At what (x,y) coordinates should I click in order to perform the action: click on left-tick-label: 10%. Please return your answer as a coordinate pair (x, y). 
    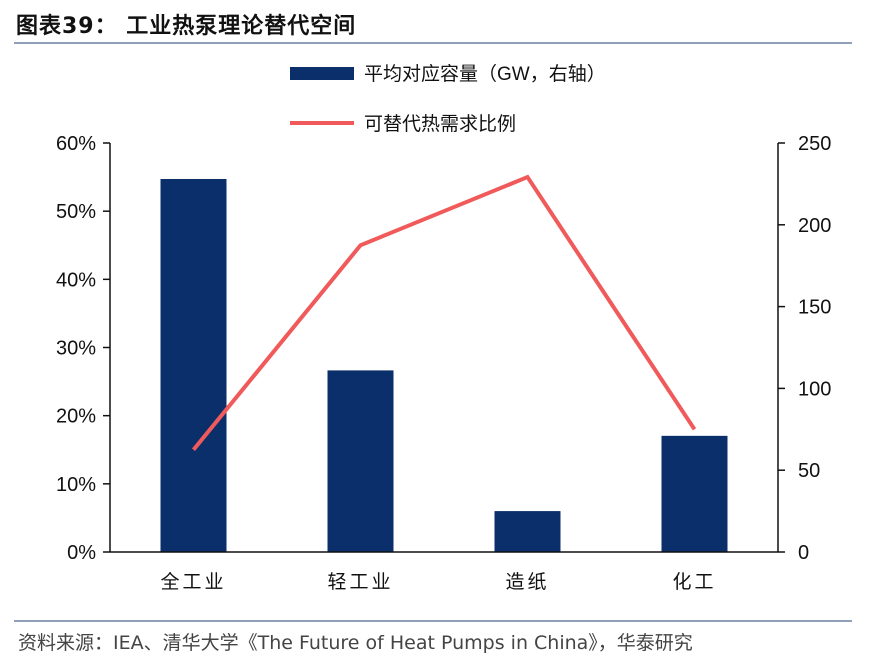
    Looking at the image, I should click on (76, 485).